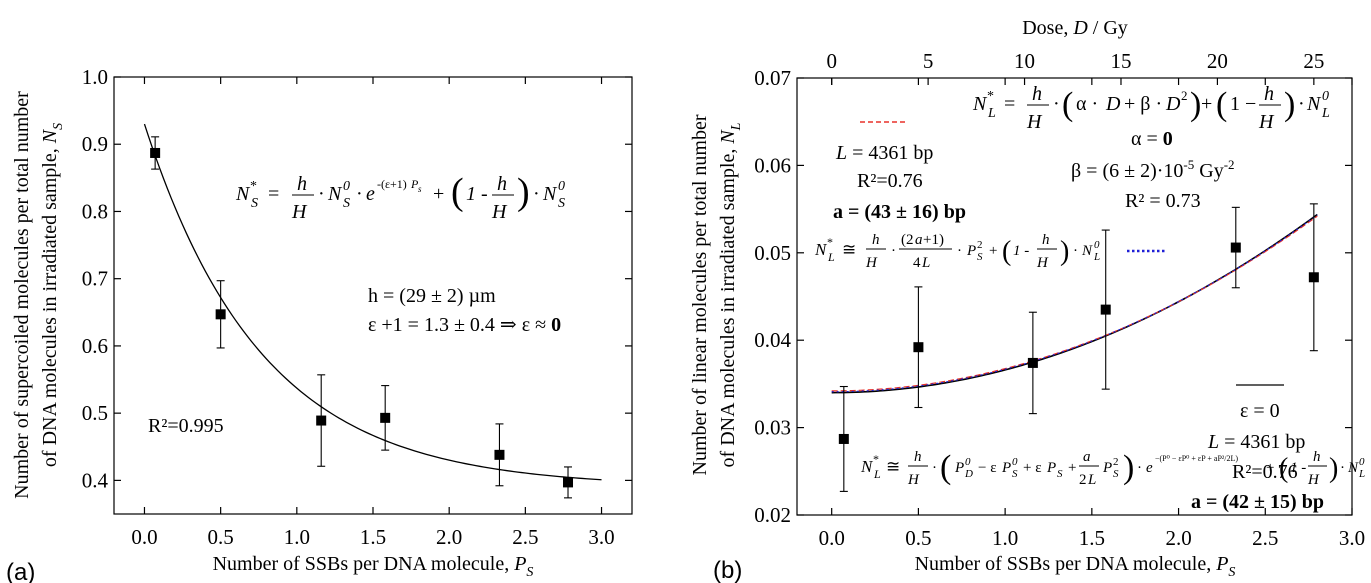 The image size is (1371, 583). What do you see at coordinates (95, 346) in the screenshot?
I see `a-ytick-label: 0.6` at bounding box center [95, 346].